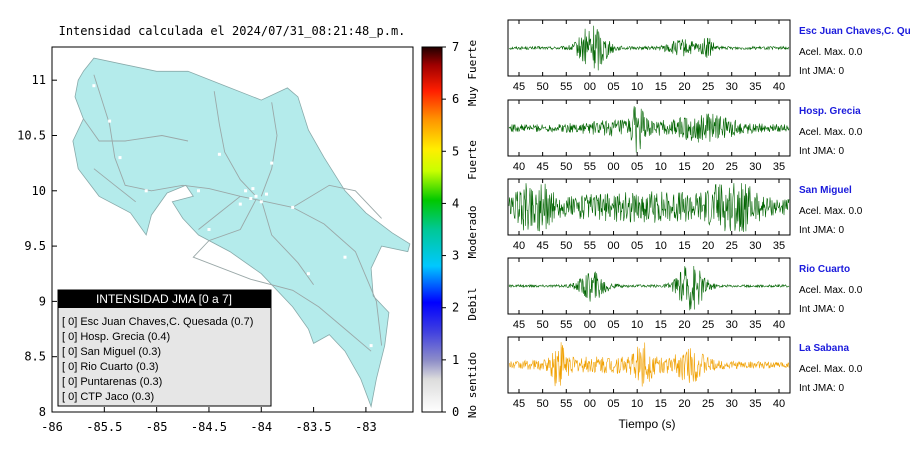 The image size is (910, 460). I want to click on category-muy-fuerte: Muy Fuerte, so click(472, 73).